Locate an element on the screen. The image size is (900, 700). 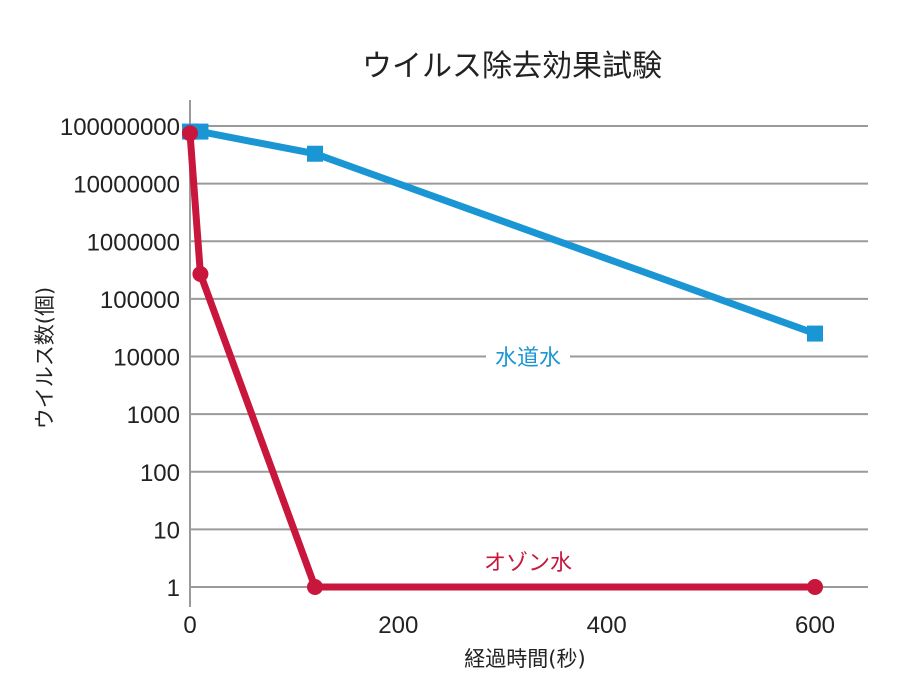
y-tick-label: 100000000 is located at coordinates (120, 127).